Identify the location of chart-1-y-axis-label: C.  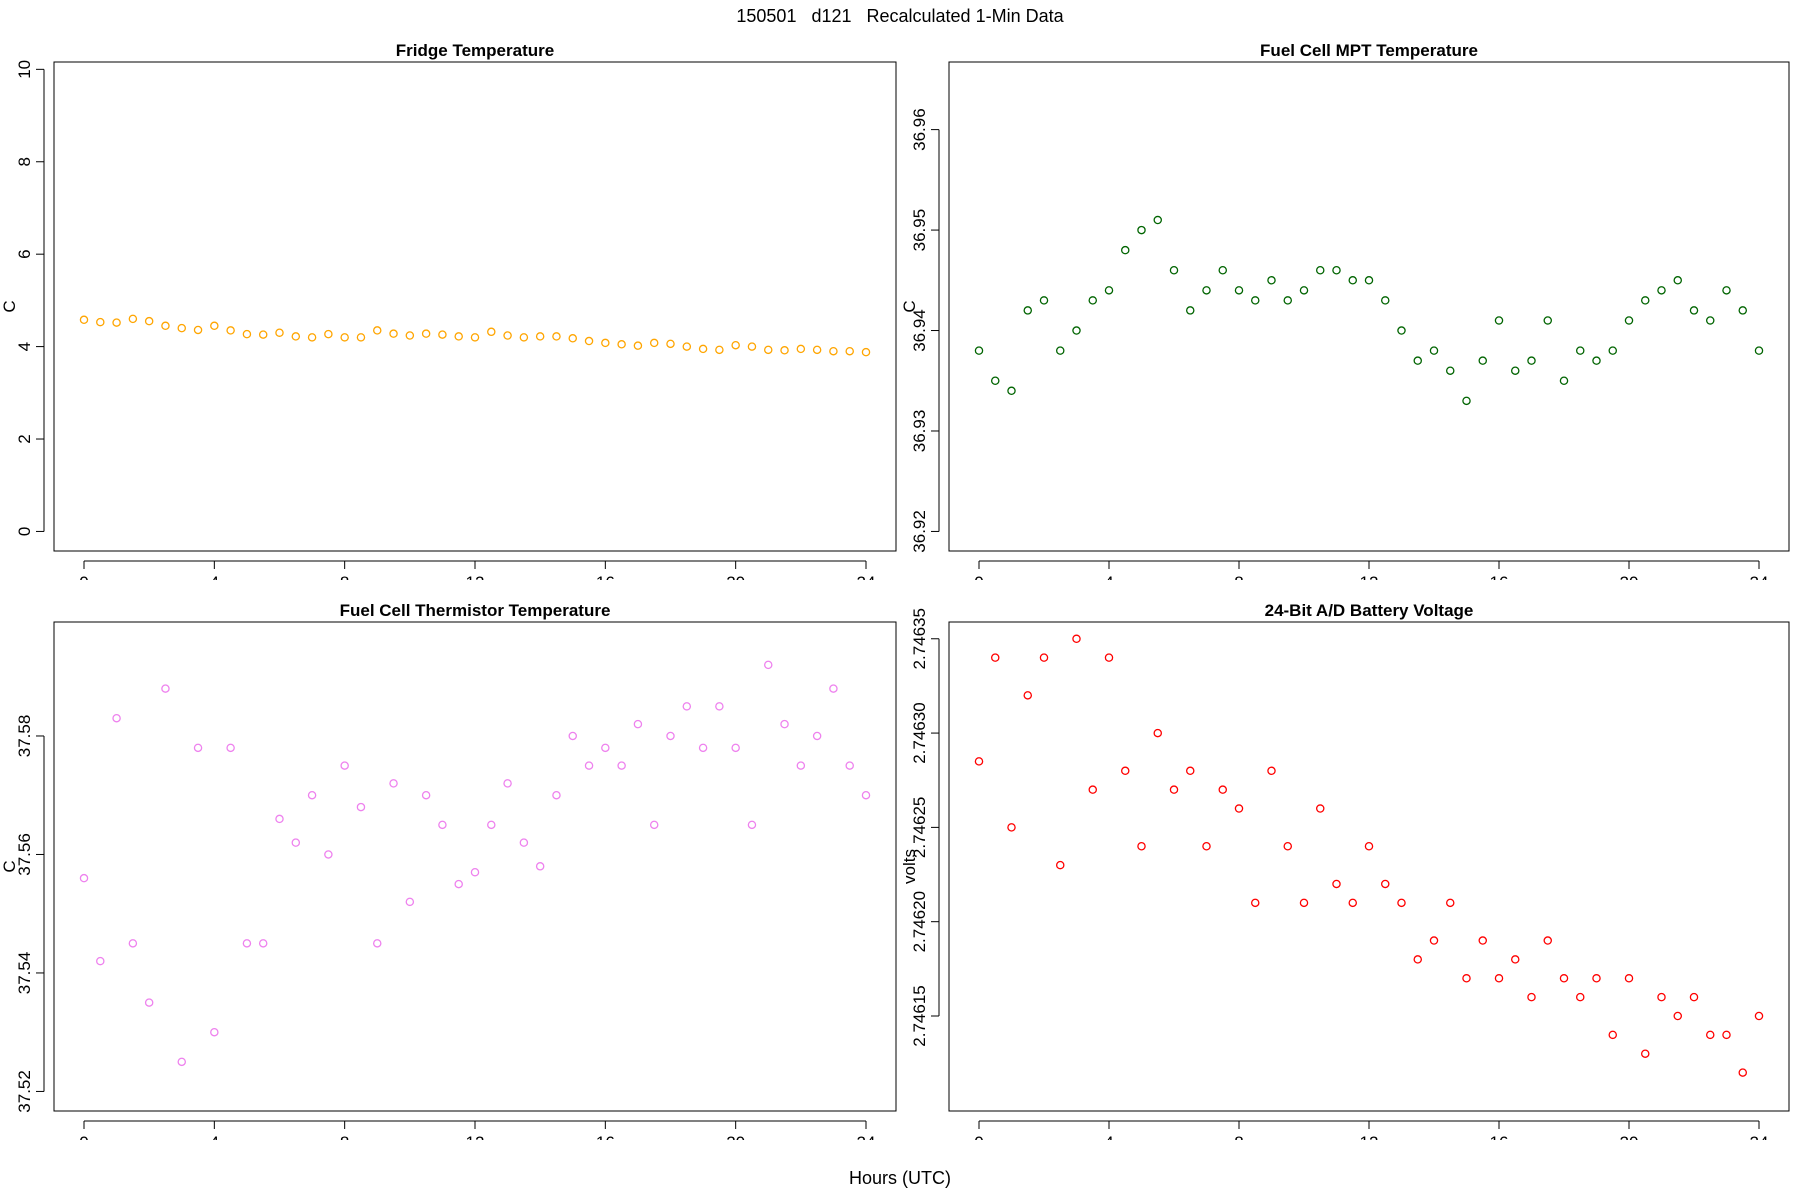
(909, 306).